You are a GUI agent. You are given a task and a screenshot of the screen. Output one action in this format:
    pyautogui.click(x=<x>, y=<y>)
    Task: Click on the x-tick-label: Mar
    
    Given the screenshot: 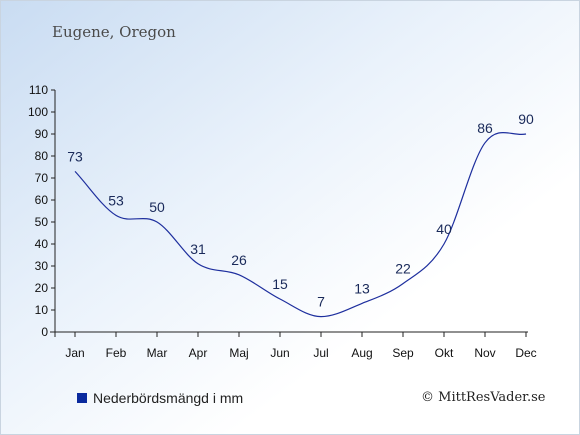 What is the action you would take?
    pyautogui.click(x=157, y=353)
    